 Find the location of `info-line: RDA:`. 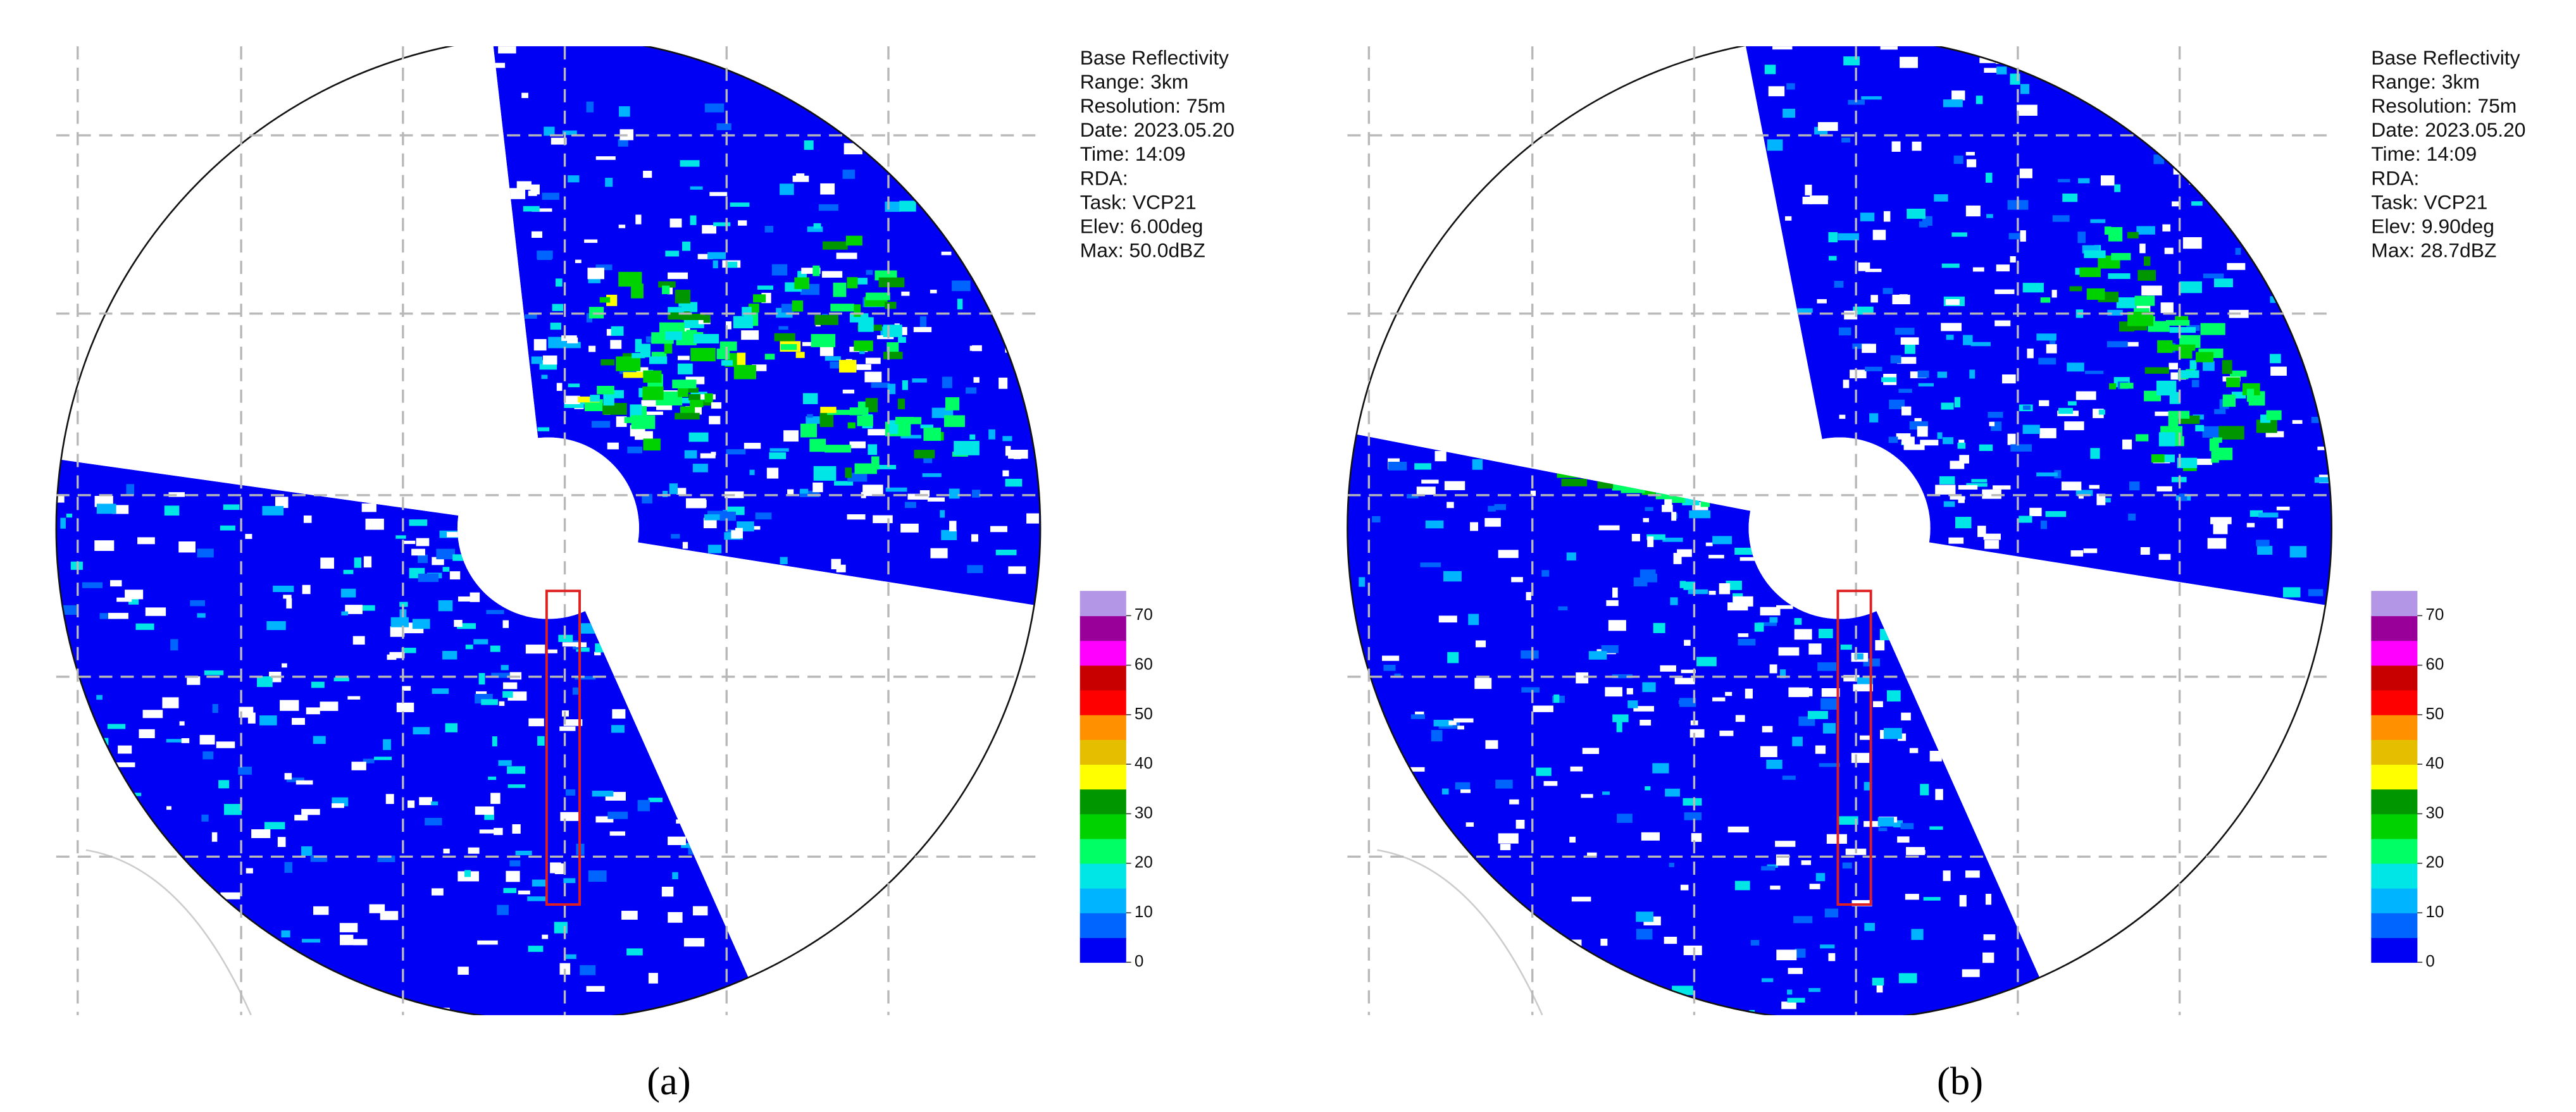

info-line: RDA: is located at coordinates (2395, 177).